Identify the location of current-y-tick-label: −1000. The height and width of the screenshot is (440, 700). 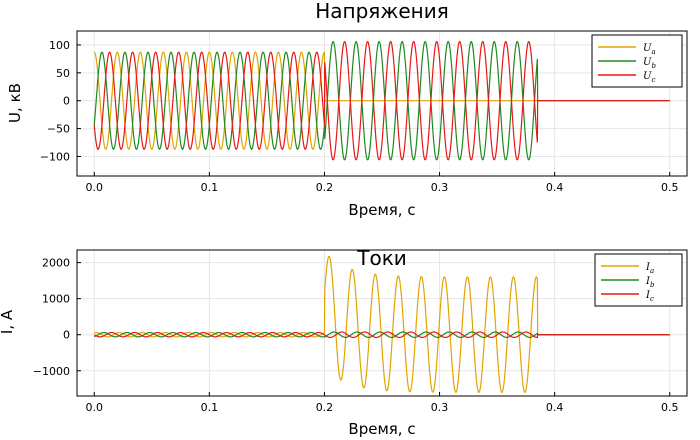
(51, 371).